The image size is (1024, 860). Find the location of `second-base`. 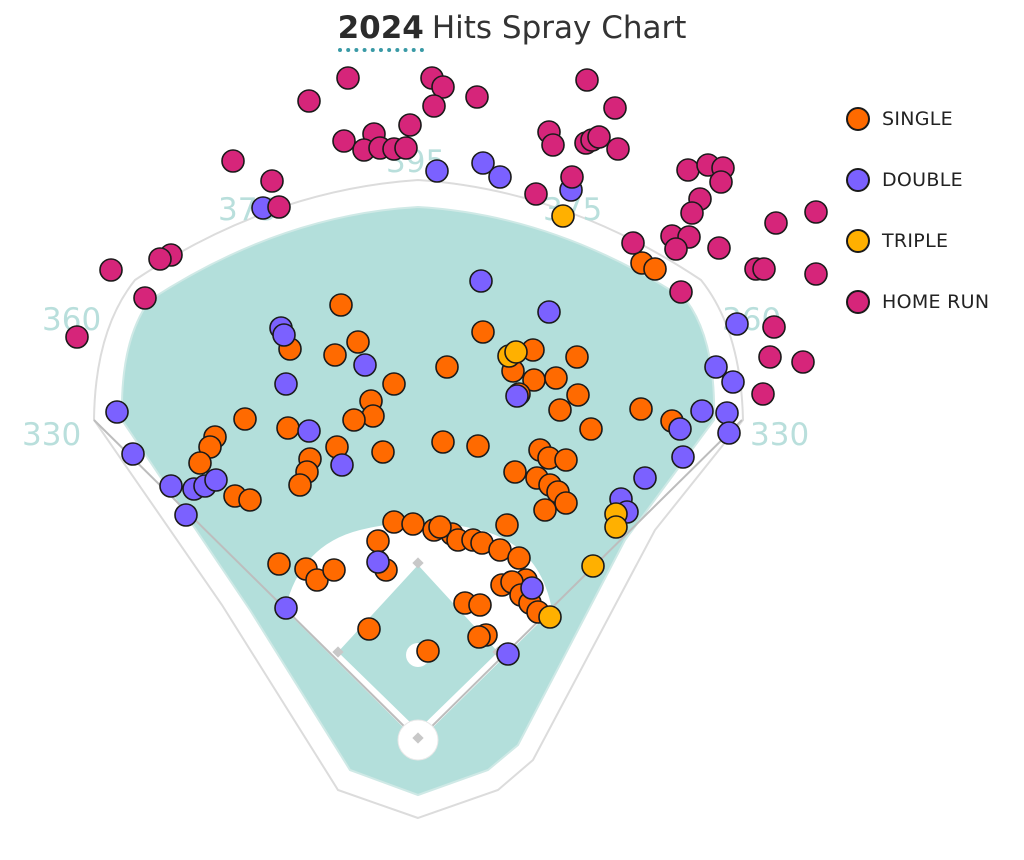

second-base is located at coordinates (418, 563).